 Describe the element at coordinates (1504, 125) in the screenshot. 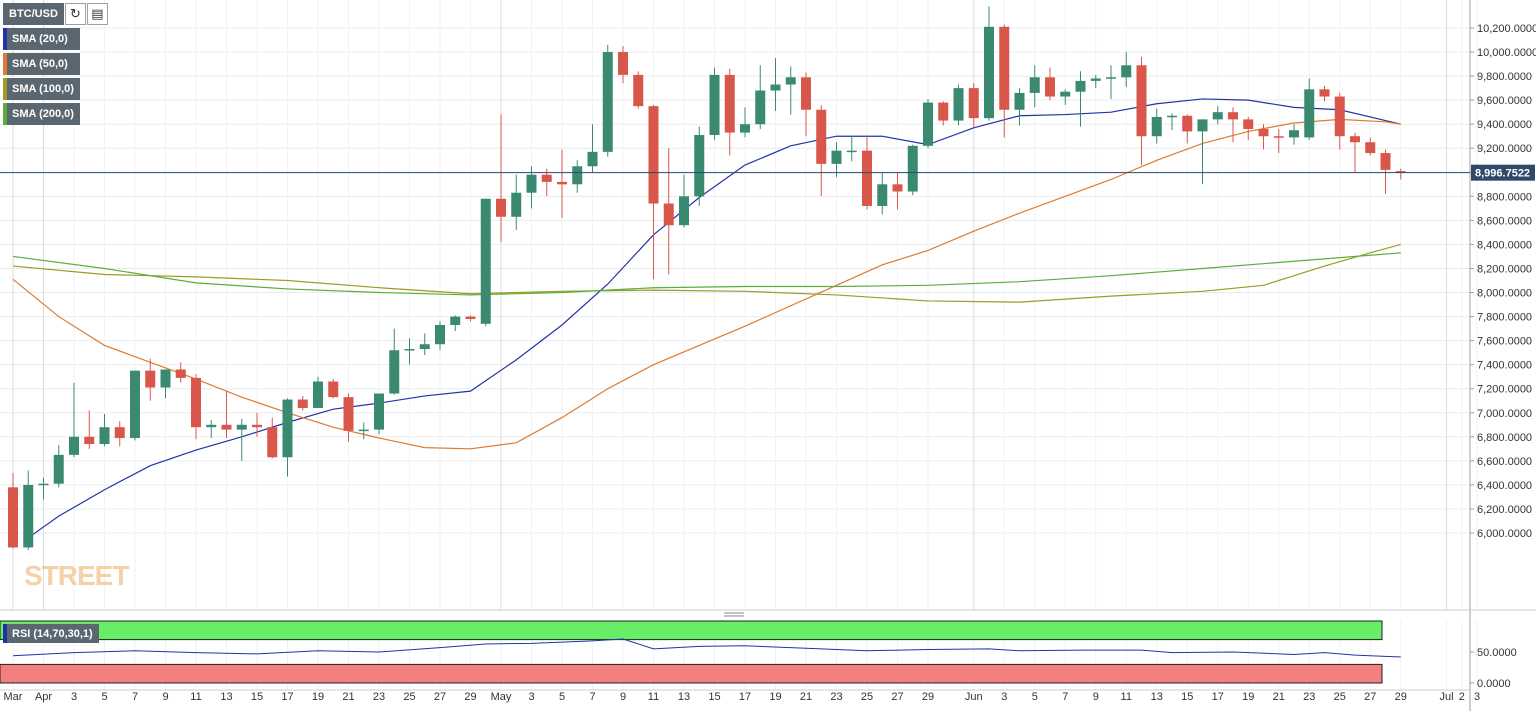

I see `price-tick-label: 9,400.0000` at that location.